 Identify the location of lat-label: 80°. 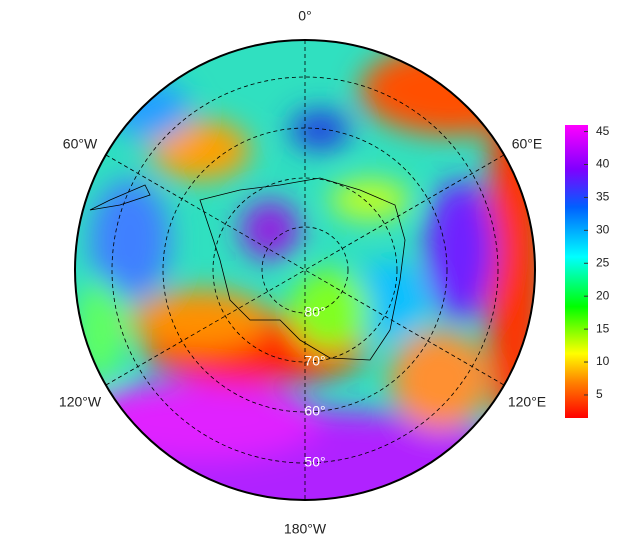
(314, 312).